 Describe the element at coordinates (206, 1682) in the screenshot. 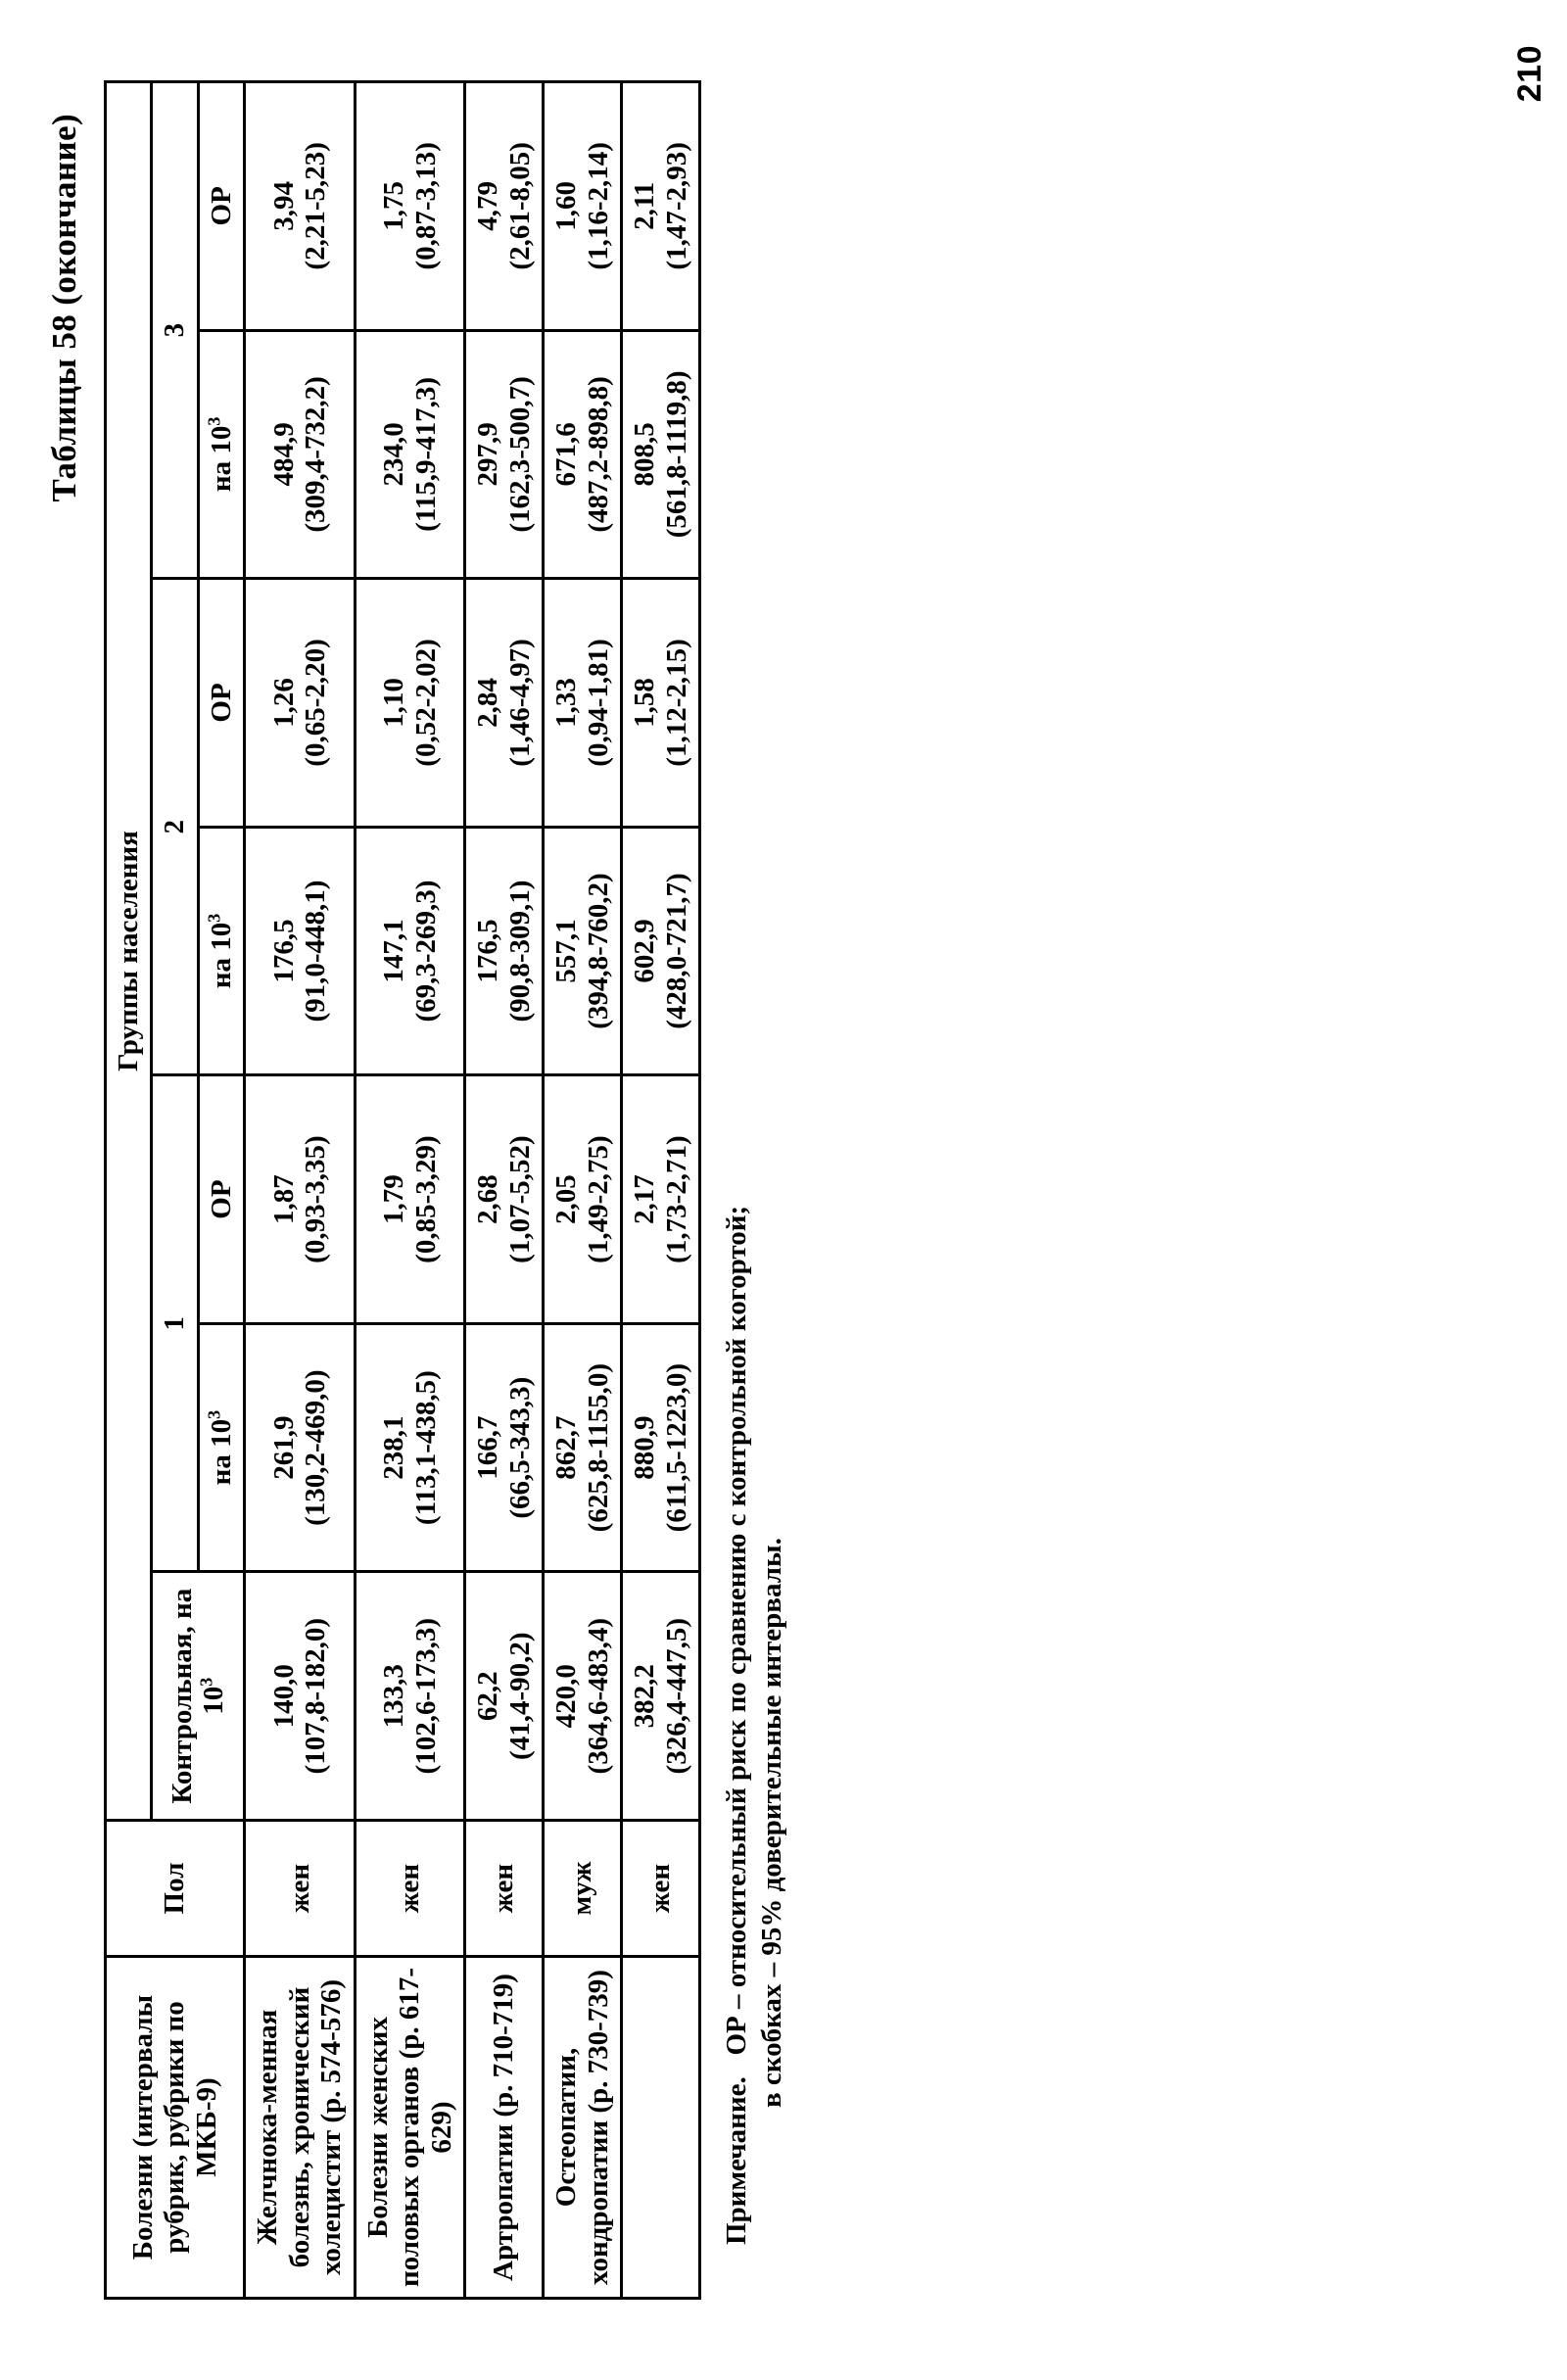

I see `control-exponent: 3` at that location.